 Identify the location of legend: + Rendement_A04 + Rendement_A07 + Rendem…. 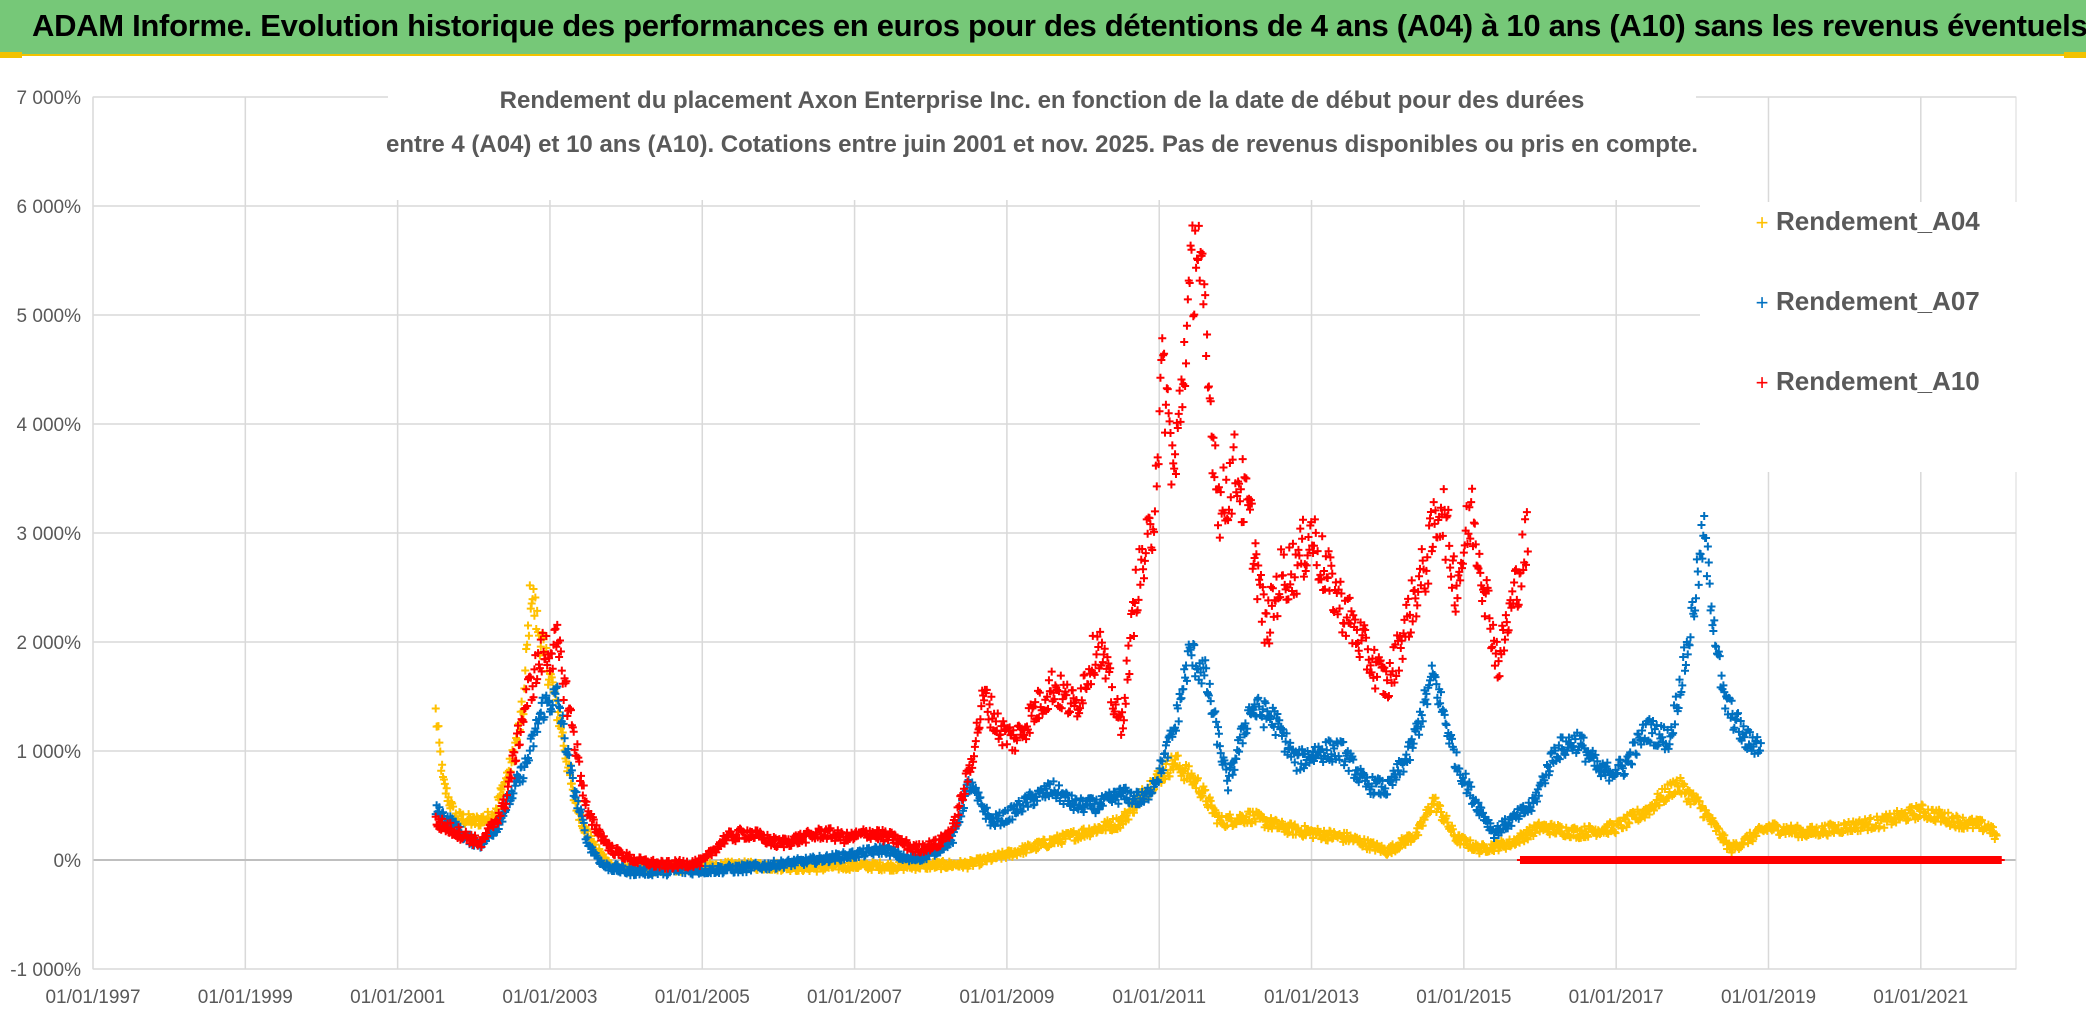
(1859, 337).